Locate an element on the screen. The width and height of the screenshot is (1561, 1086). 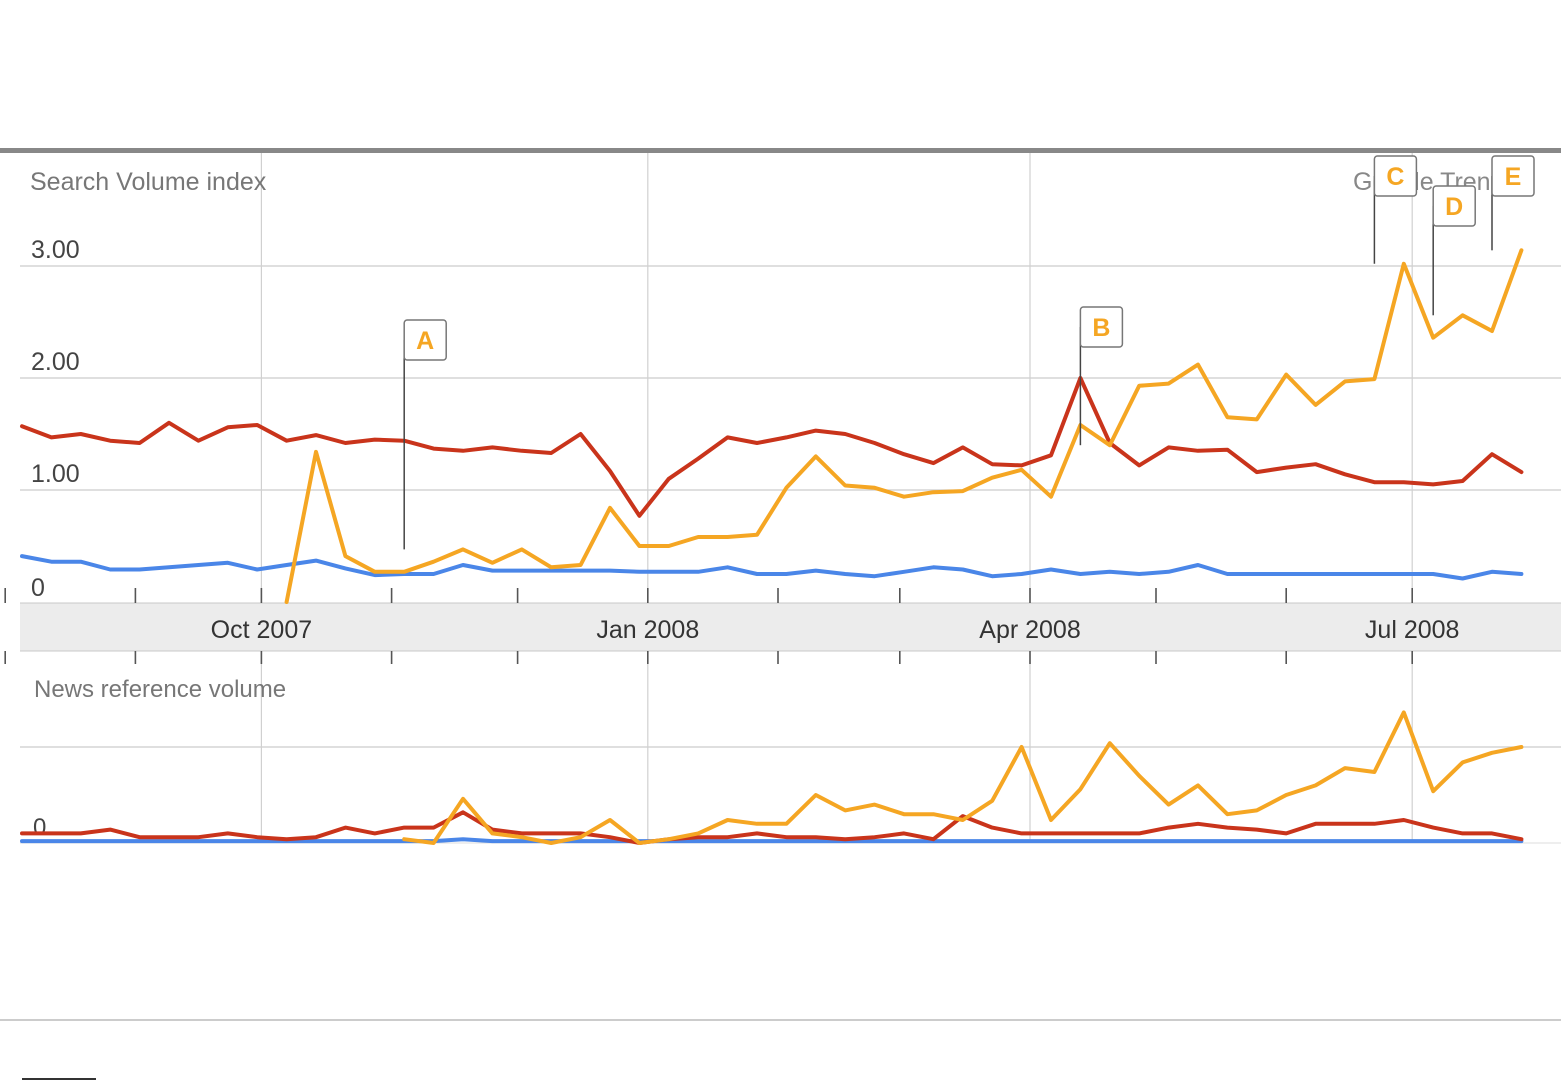
x-tick-label: Jul 2008 is located at coordinates (1412, 630).